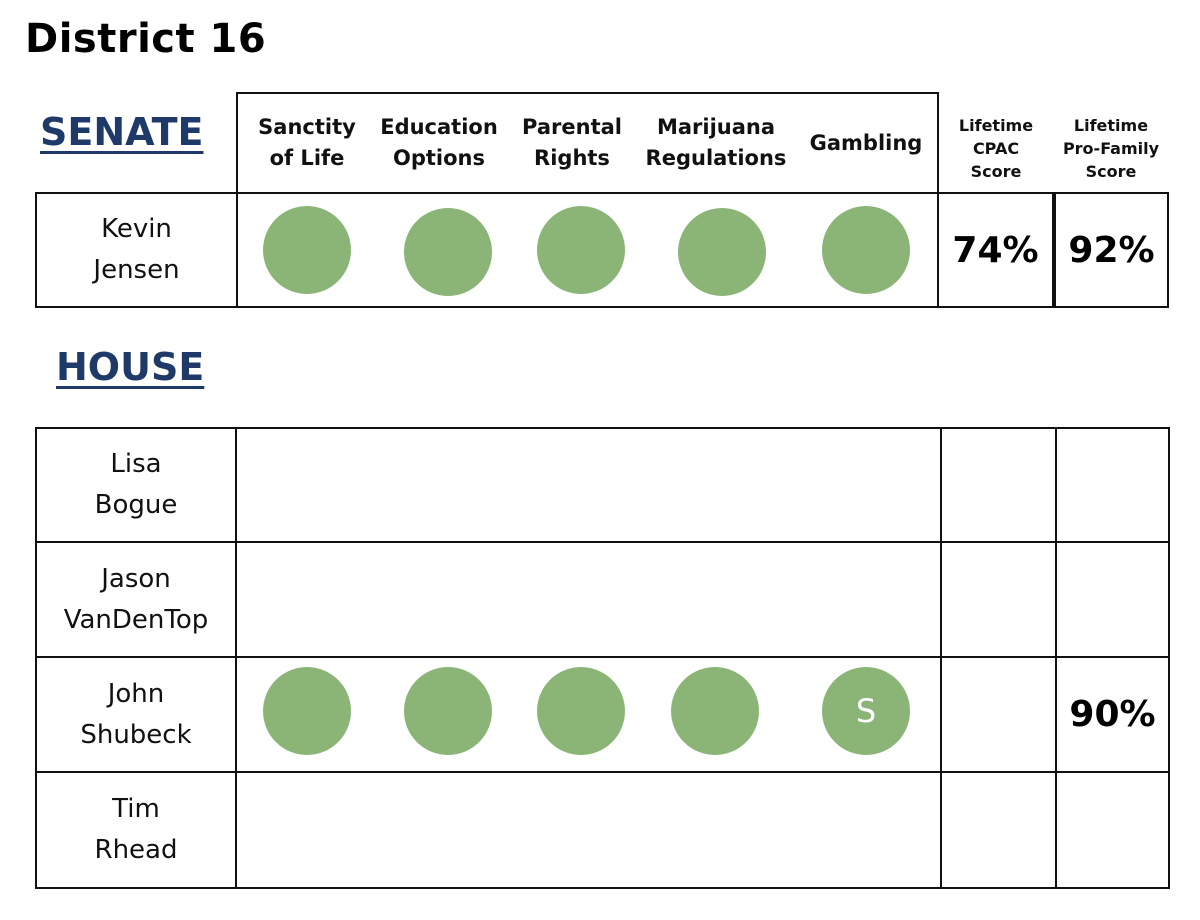 The image size is (1200, 920). I want to click on senate-row-cpac-cell, so click(995, 250).